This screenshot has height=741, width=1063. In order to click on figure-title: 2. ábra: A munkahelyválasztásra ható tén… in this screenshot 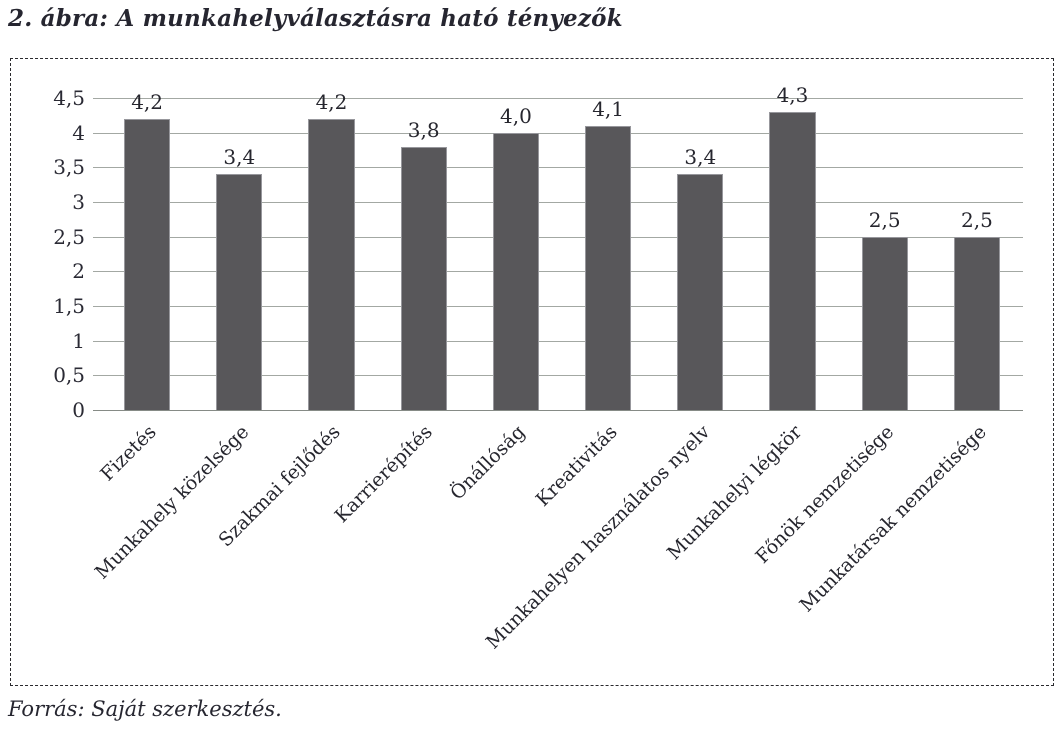, I will do `click(315, 18)`.